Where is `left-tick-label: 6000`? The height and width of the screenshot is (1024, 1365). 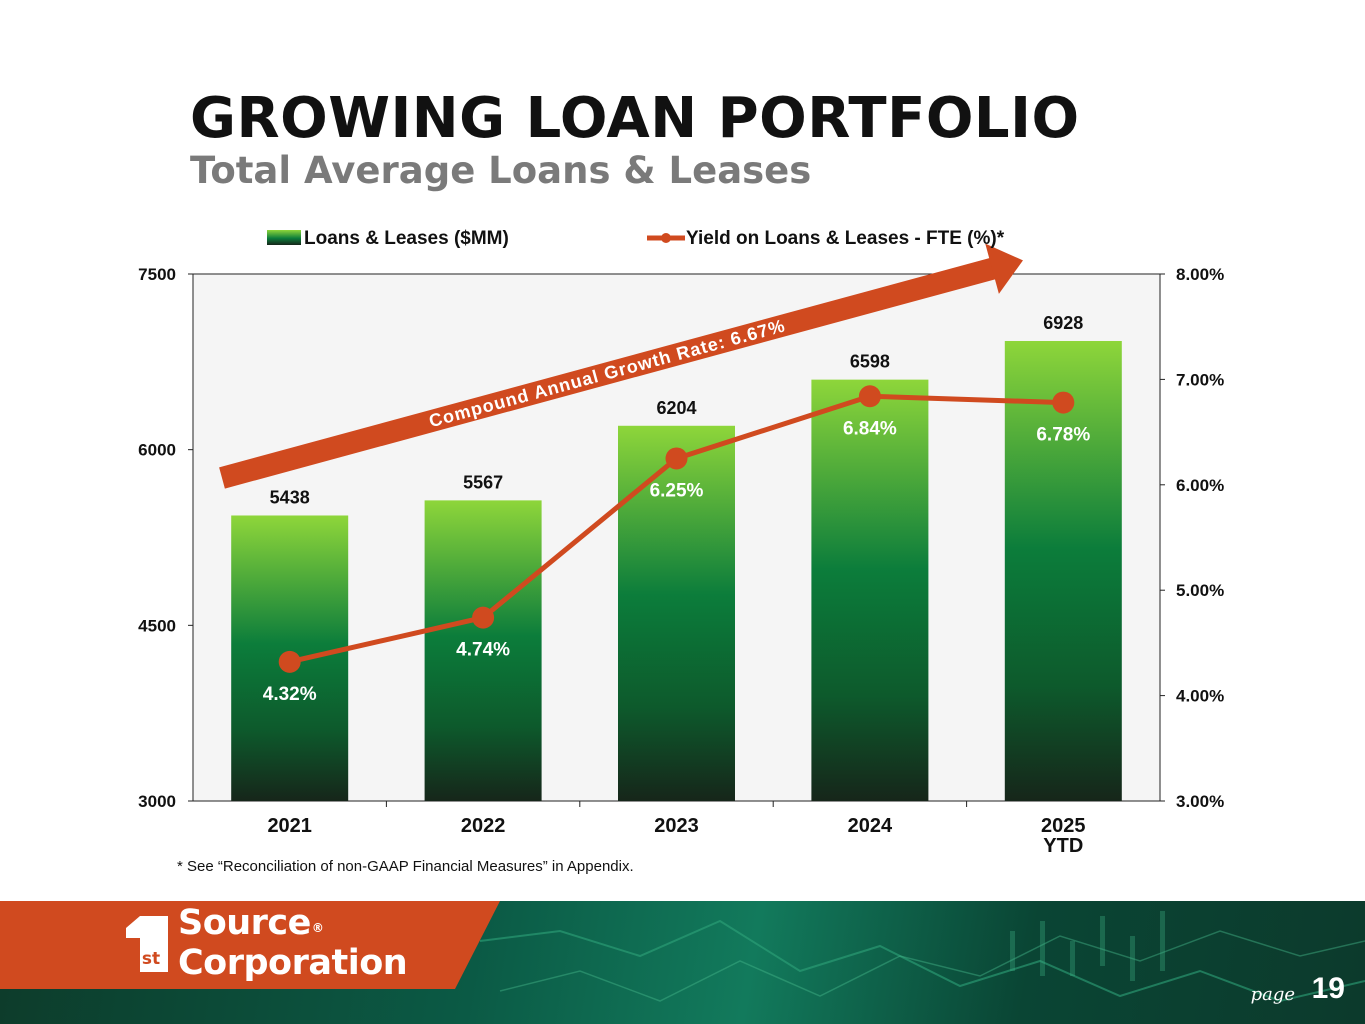 left-tick-label: 6000 is located at coordinates (157, 450).